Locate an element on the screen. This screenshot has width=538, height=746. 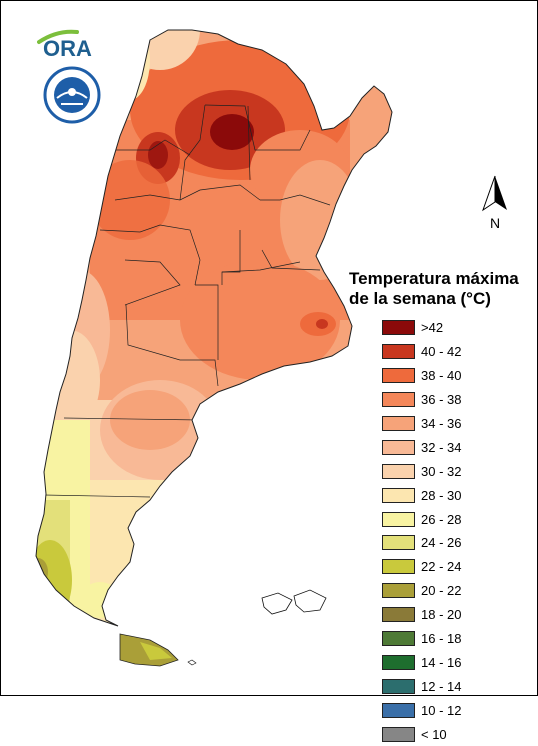
legend-label: >42 is located at coordinates (432, 328).